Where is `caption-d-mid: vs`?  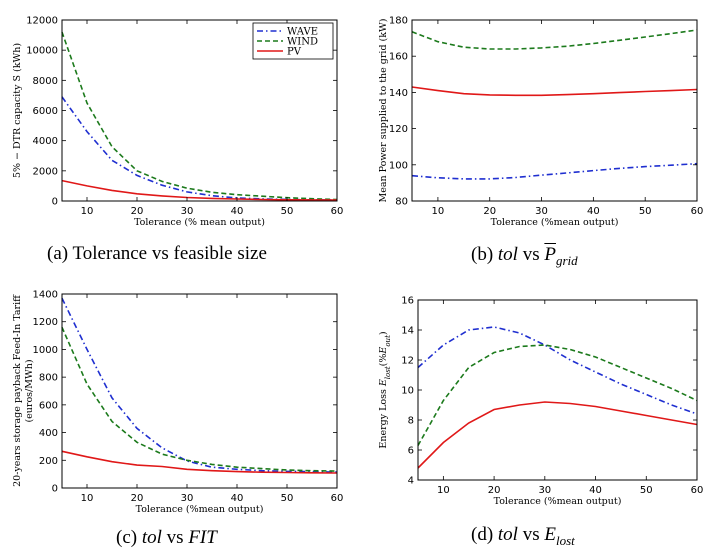
caption-d-mid: vs is located at coordinates (531, 534).